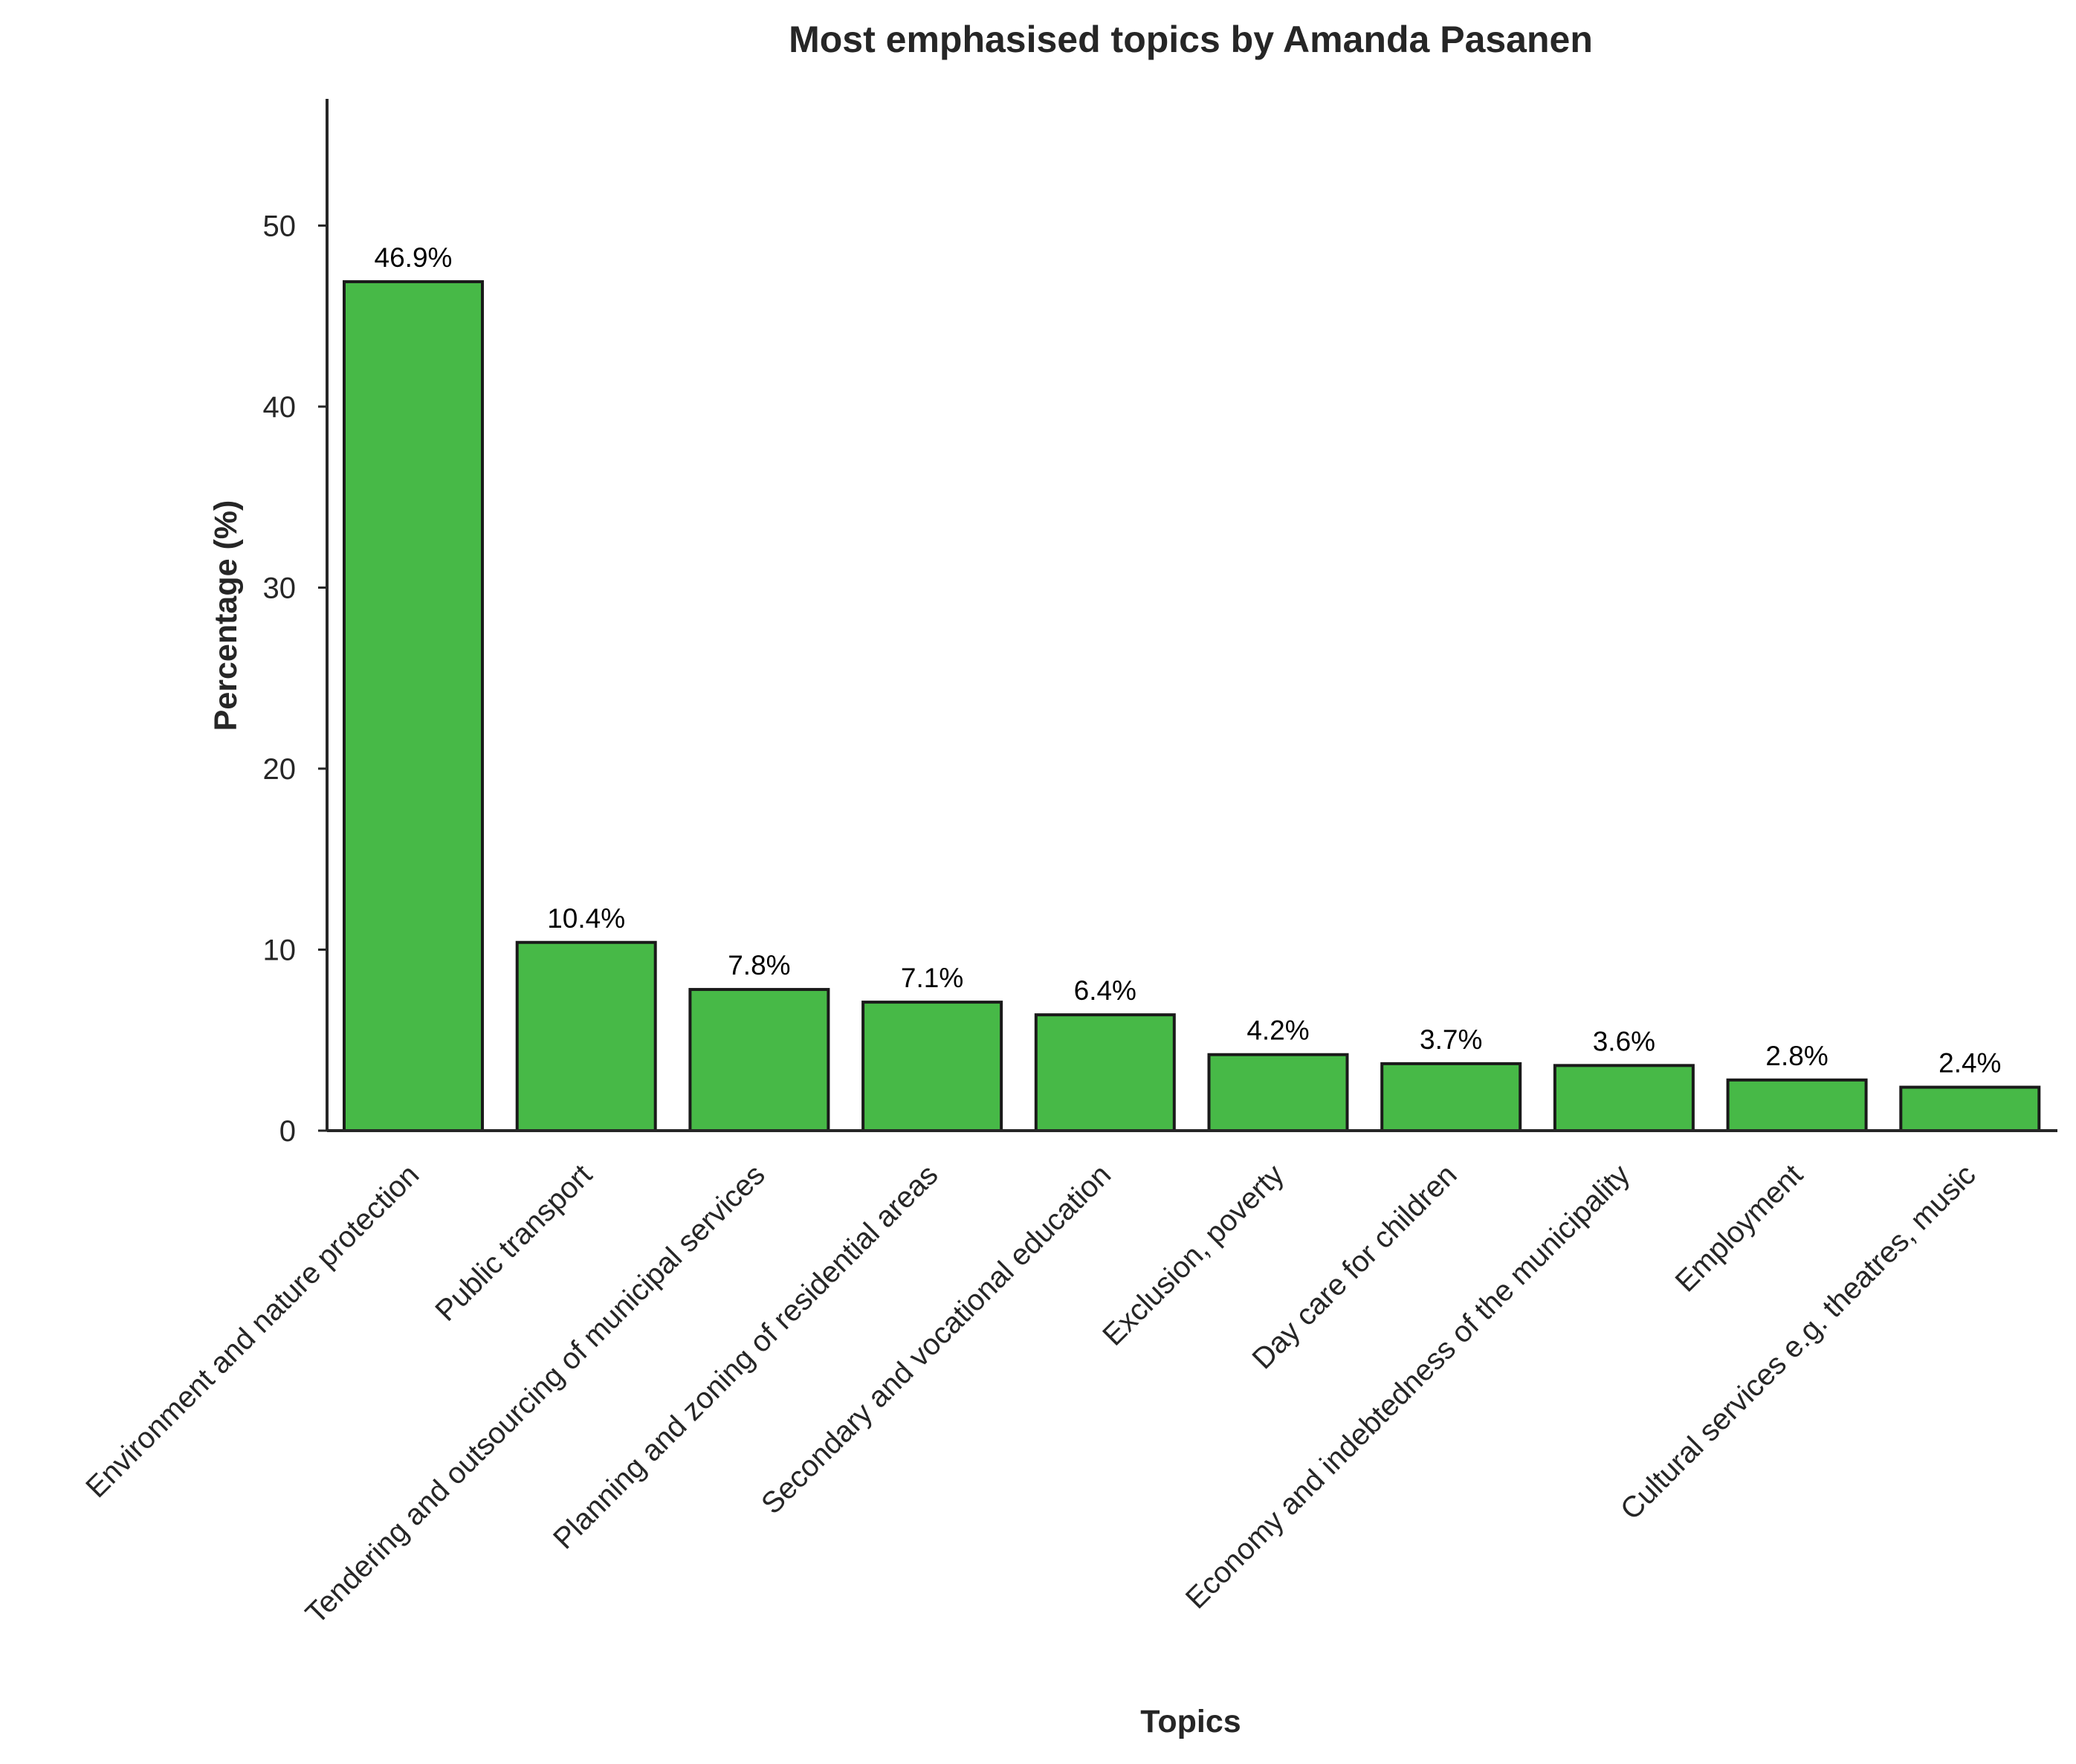  I want to click on bar-value-label: 7.1%, so click(932, 978).